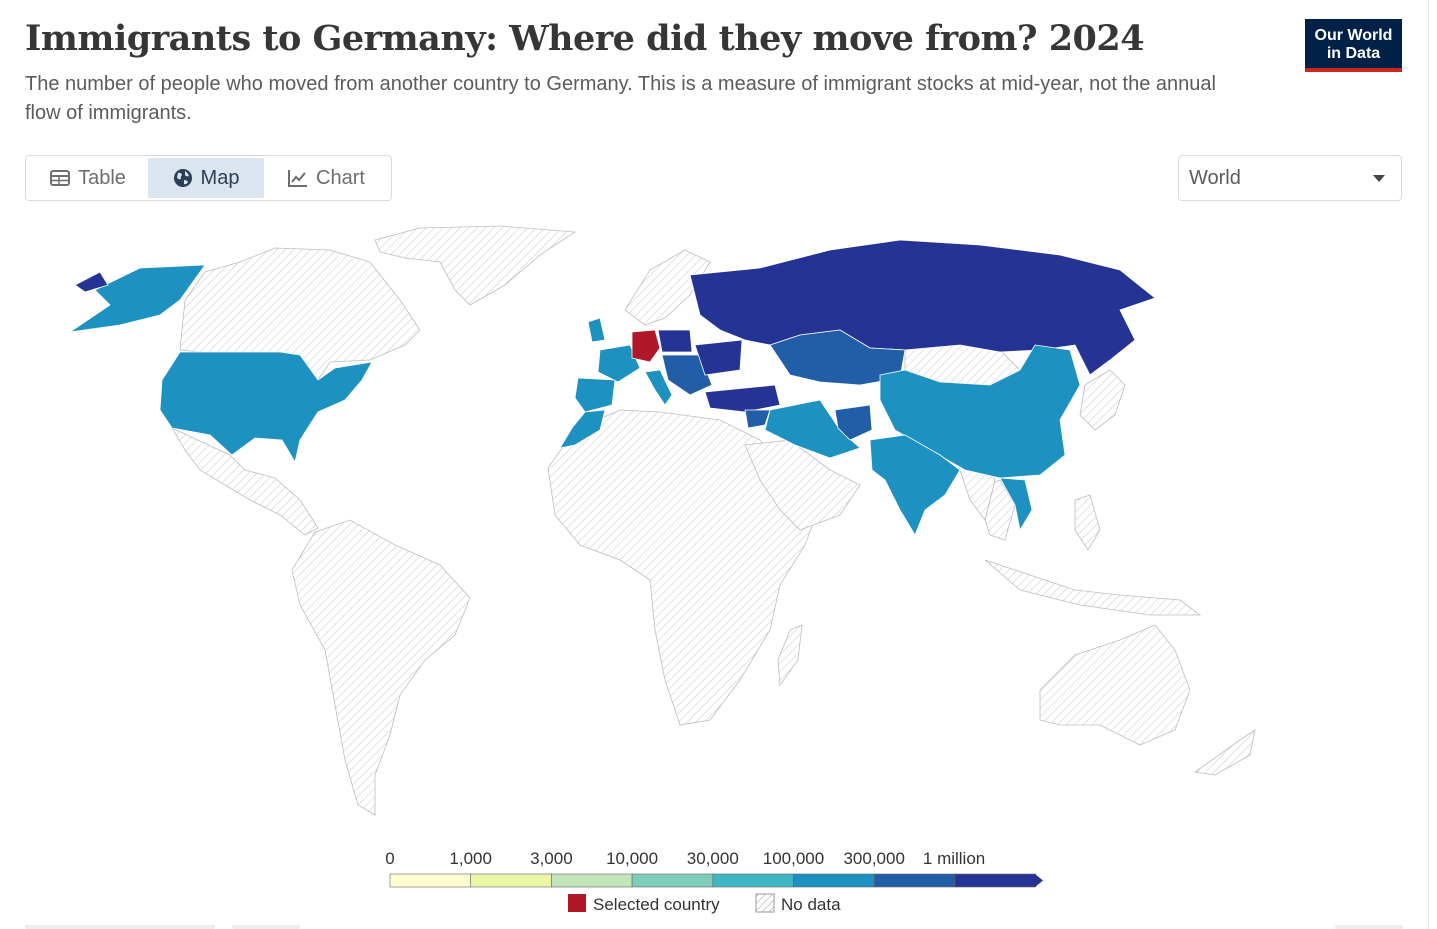 This screenshot has width=1437, height=929. Describe the element at coordinates (340, 177) in the screenshot. I see `tab-chart-label: Chart` at that location.